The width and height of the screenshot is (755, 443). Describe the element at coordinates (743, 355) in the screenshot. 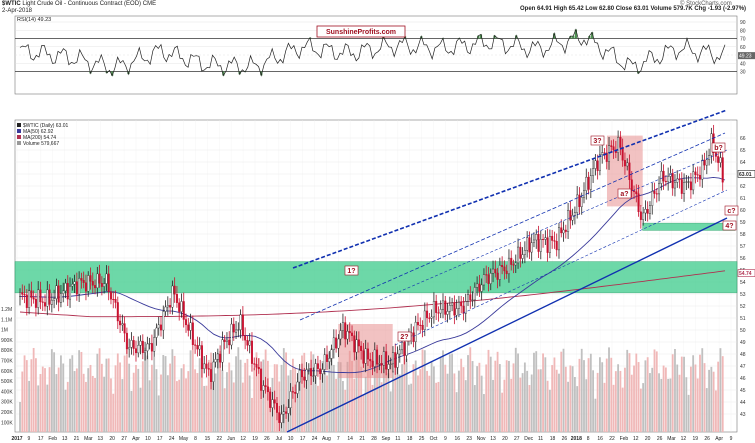

I see `price-tick-label: 48` at that location.